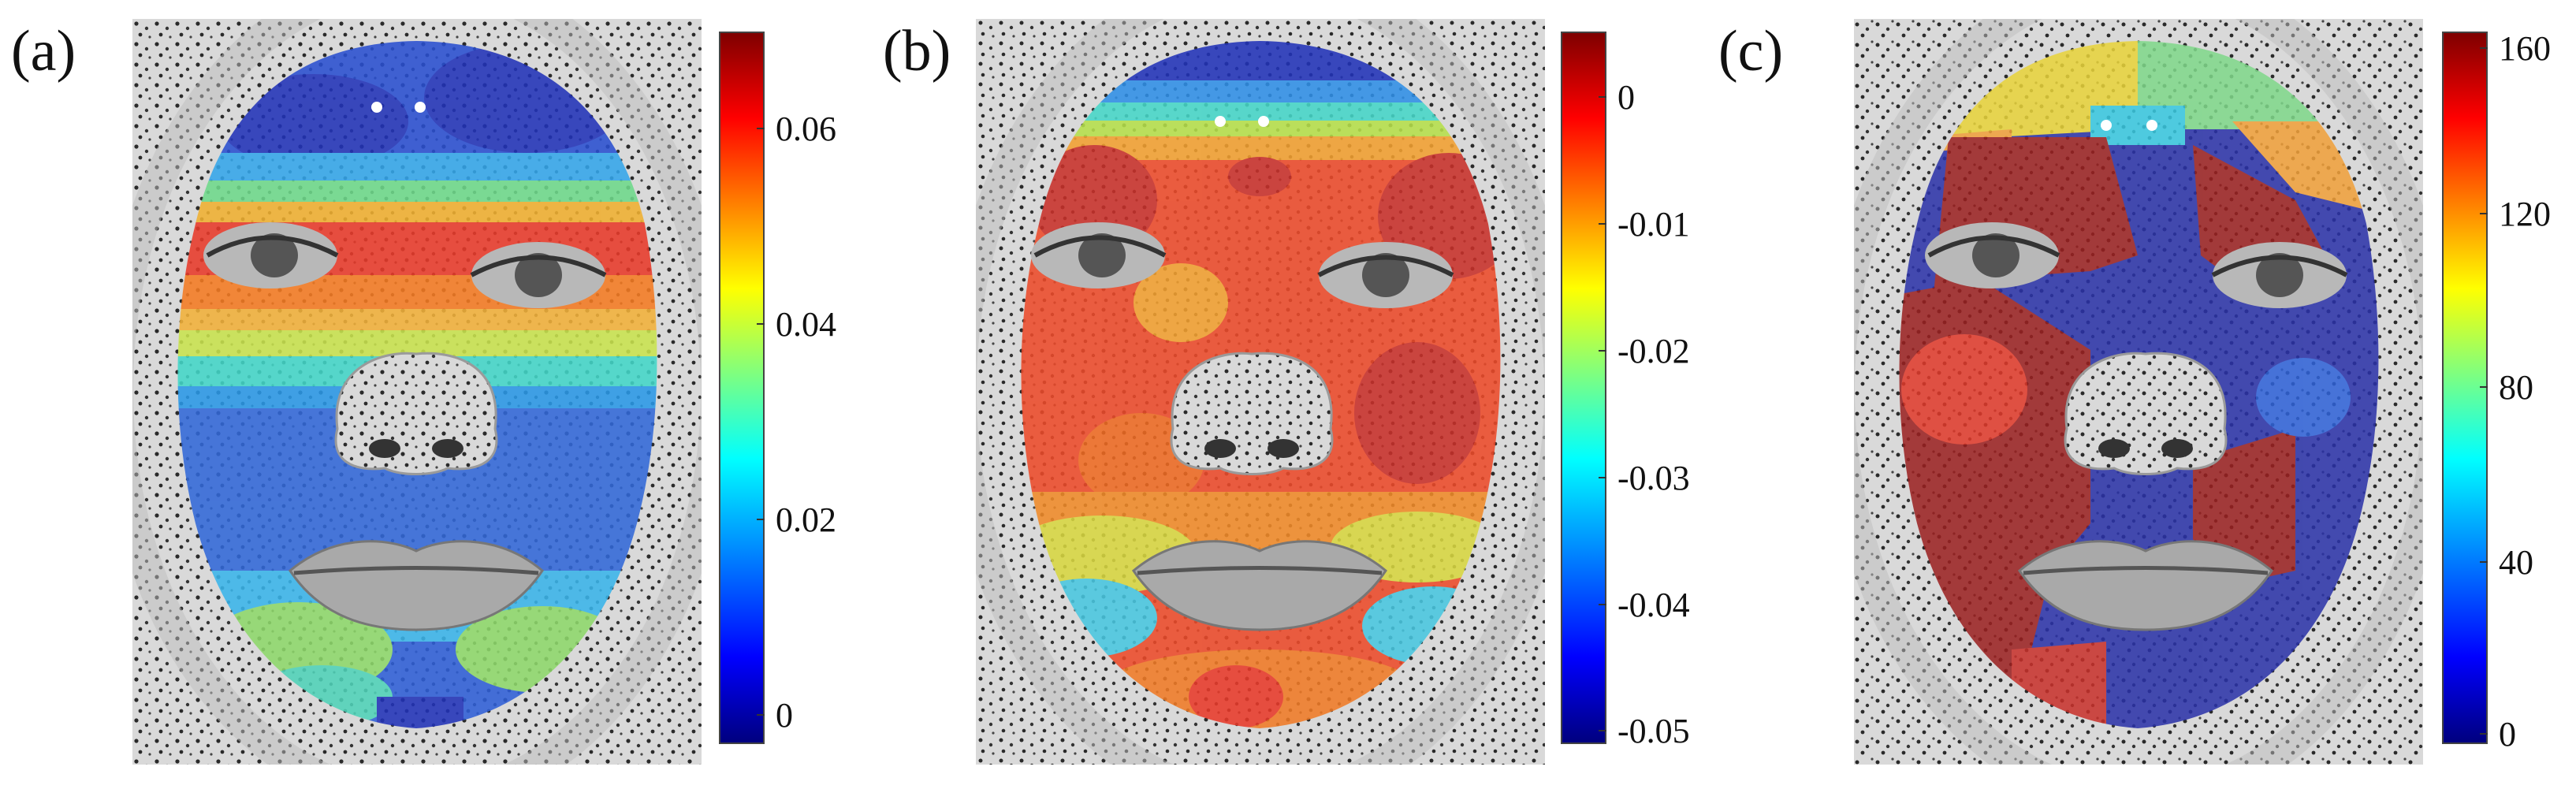  Describe the element at coordinates (784, 715) in the screenshot. I see `colorbar-a-tick-4: 0` at that location.